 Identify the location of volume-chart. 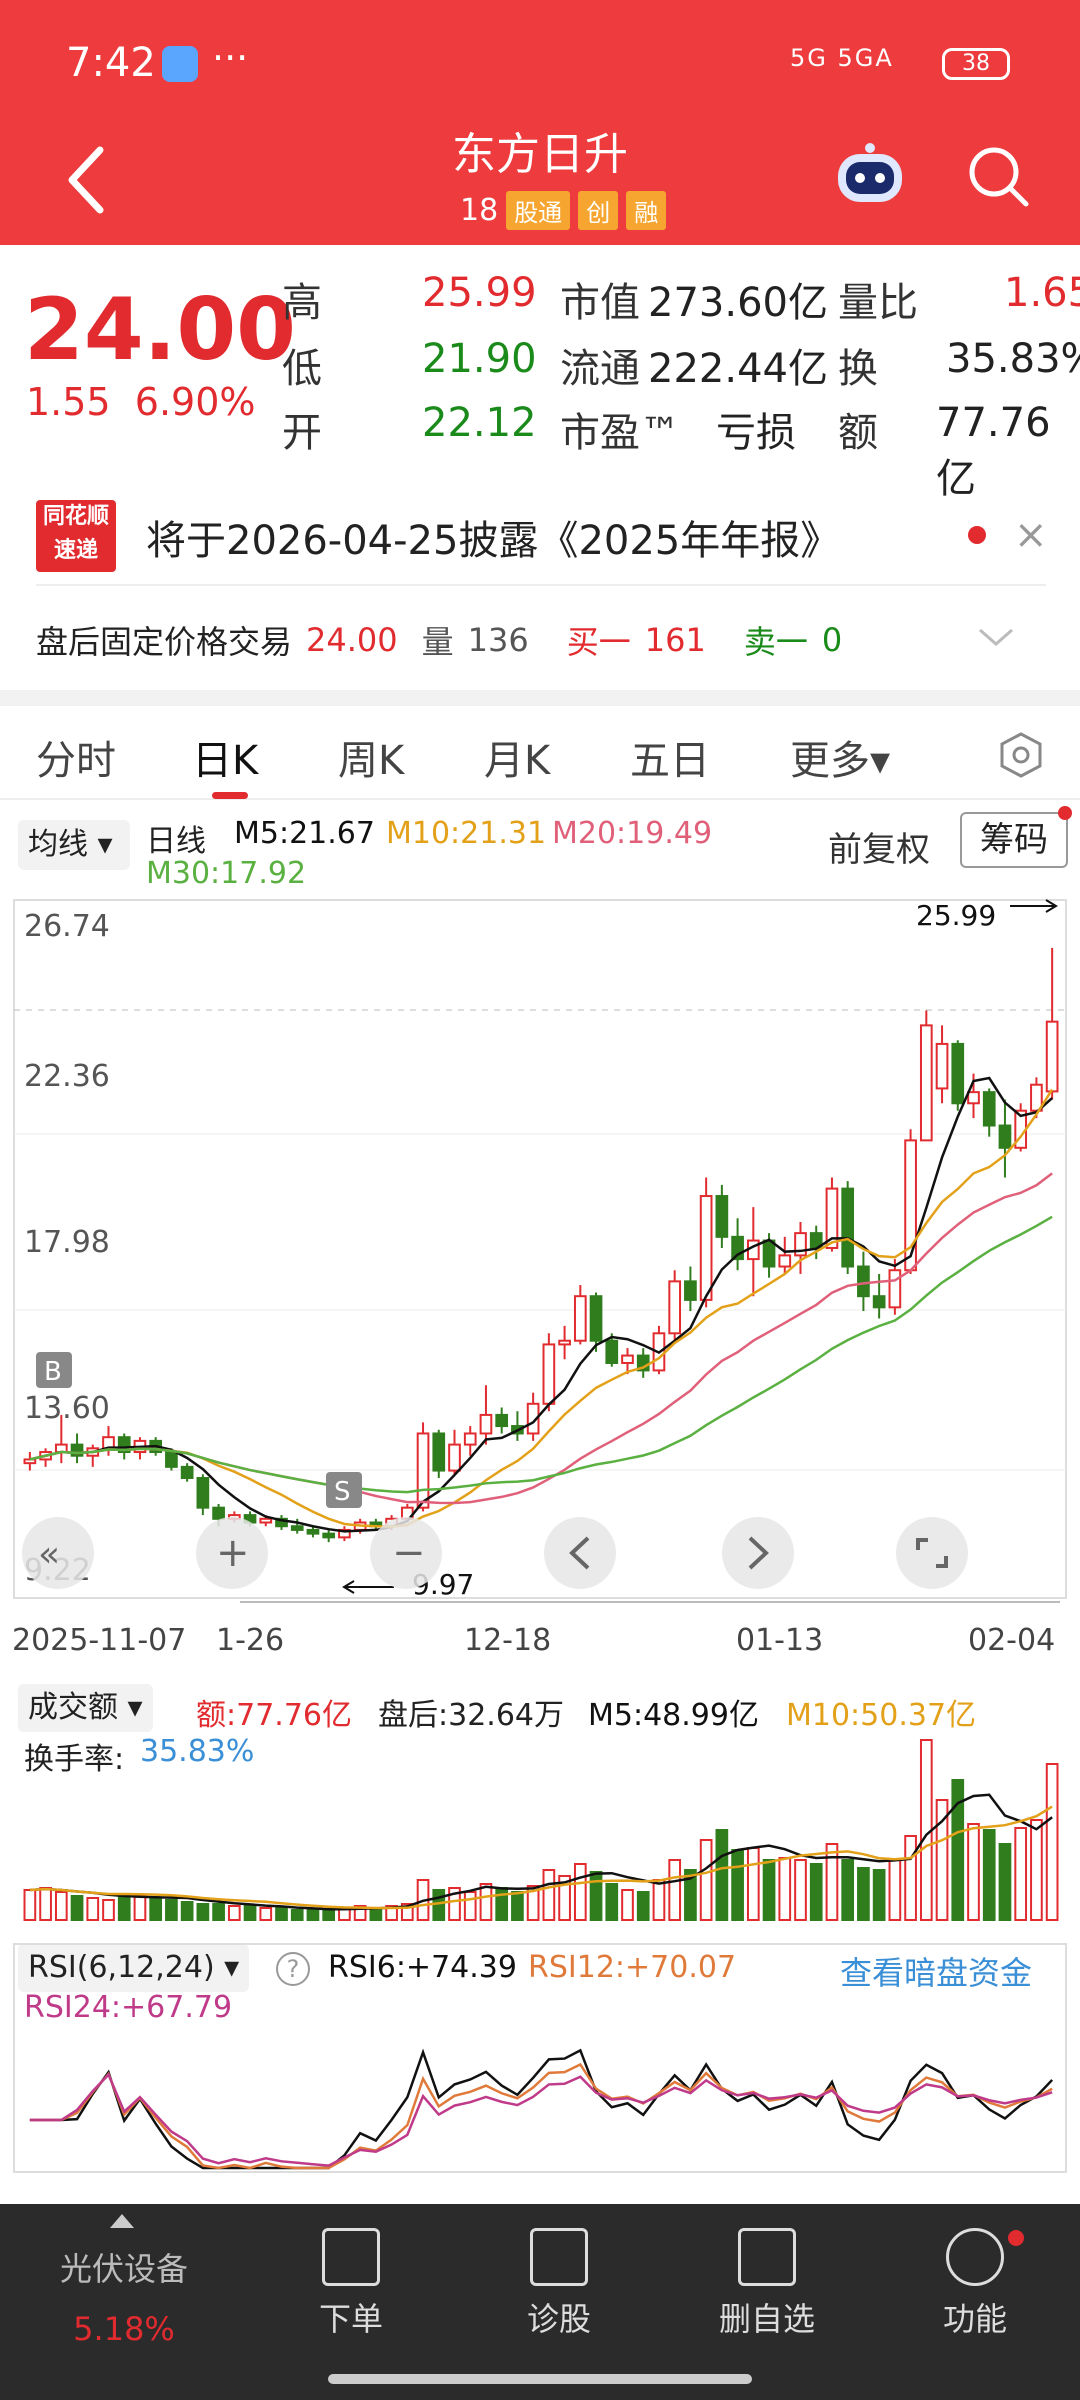
(541, 1830).